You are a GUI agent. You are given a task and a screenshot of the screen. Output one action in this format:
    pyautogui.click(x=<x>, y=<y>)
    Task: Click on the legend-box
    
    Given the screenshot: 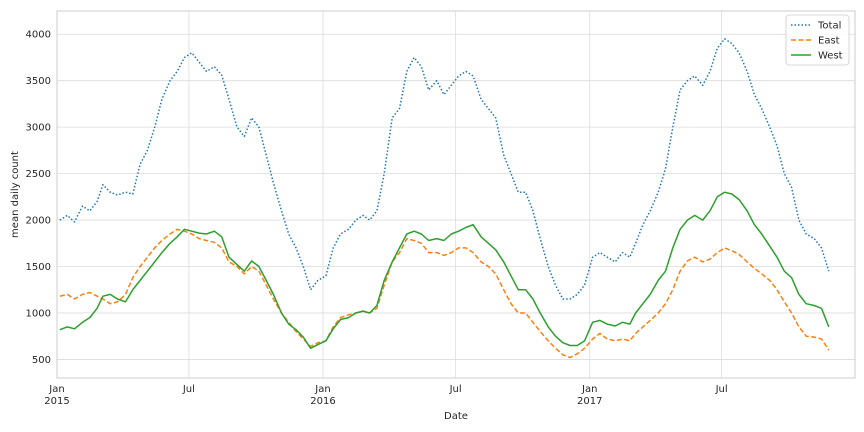 What is the action you would take?
    pyautogui.click(x=817, y=40)
    